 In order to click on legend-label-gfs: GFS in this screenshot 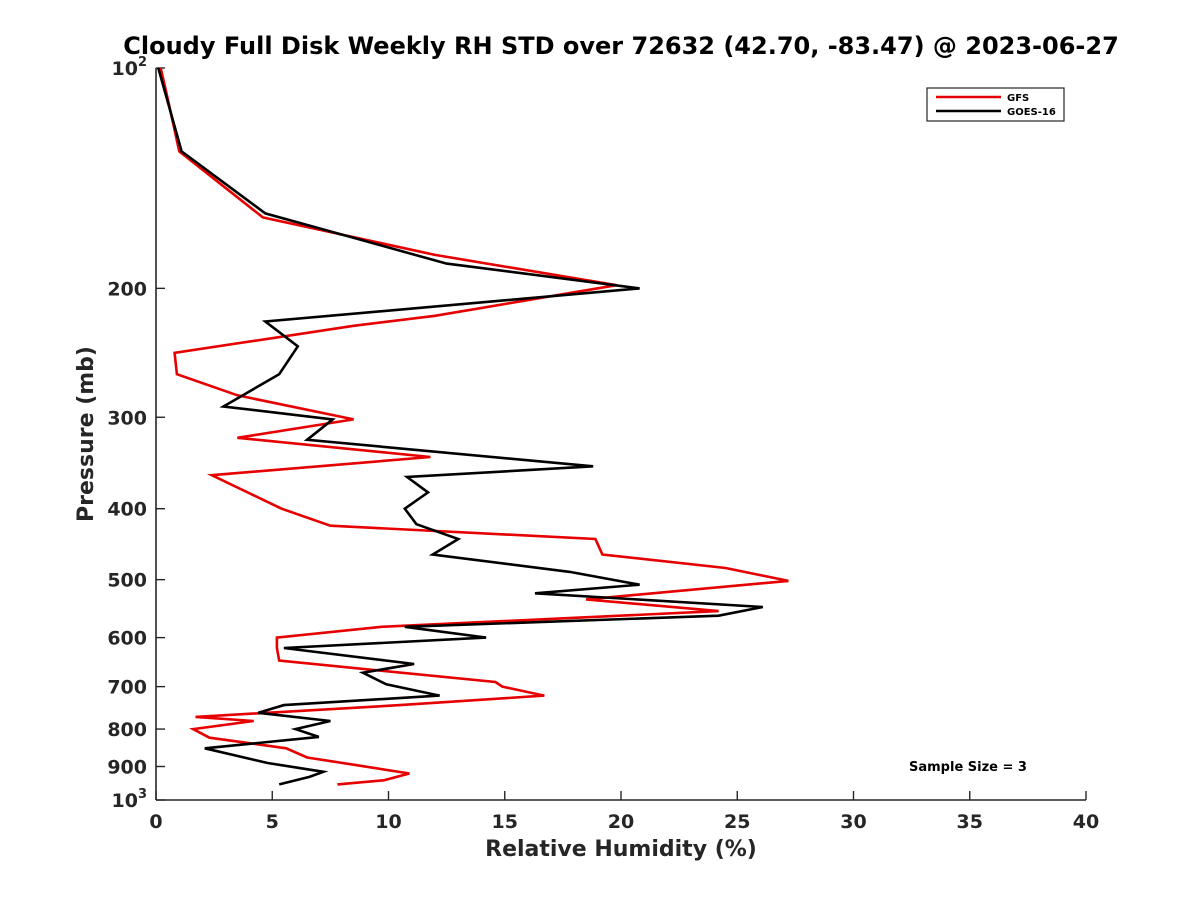, I will do `click(1018, 98)`.